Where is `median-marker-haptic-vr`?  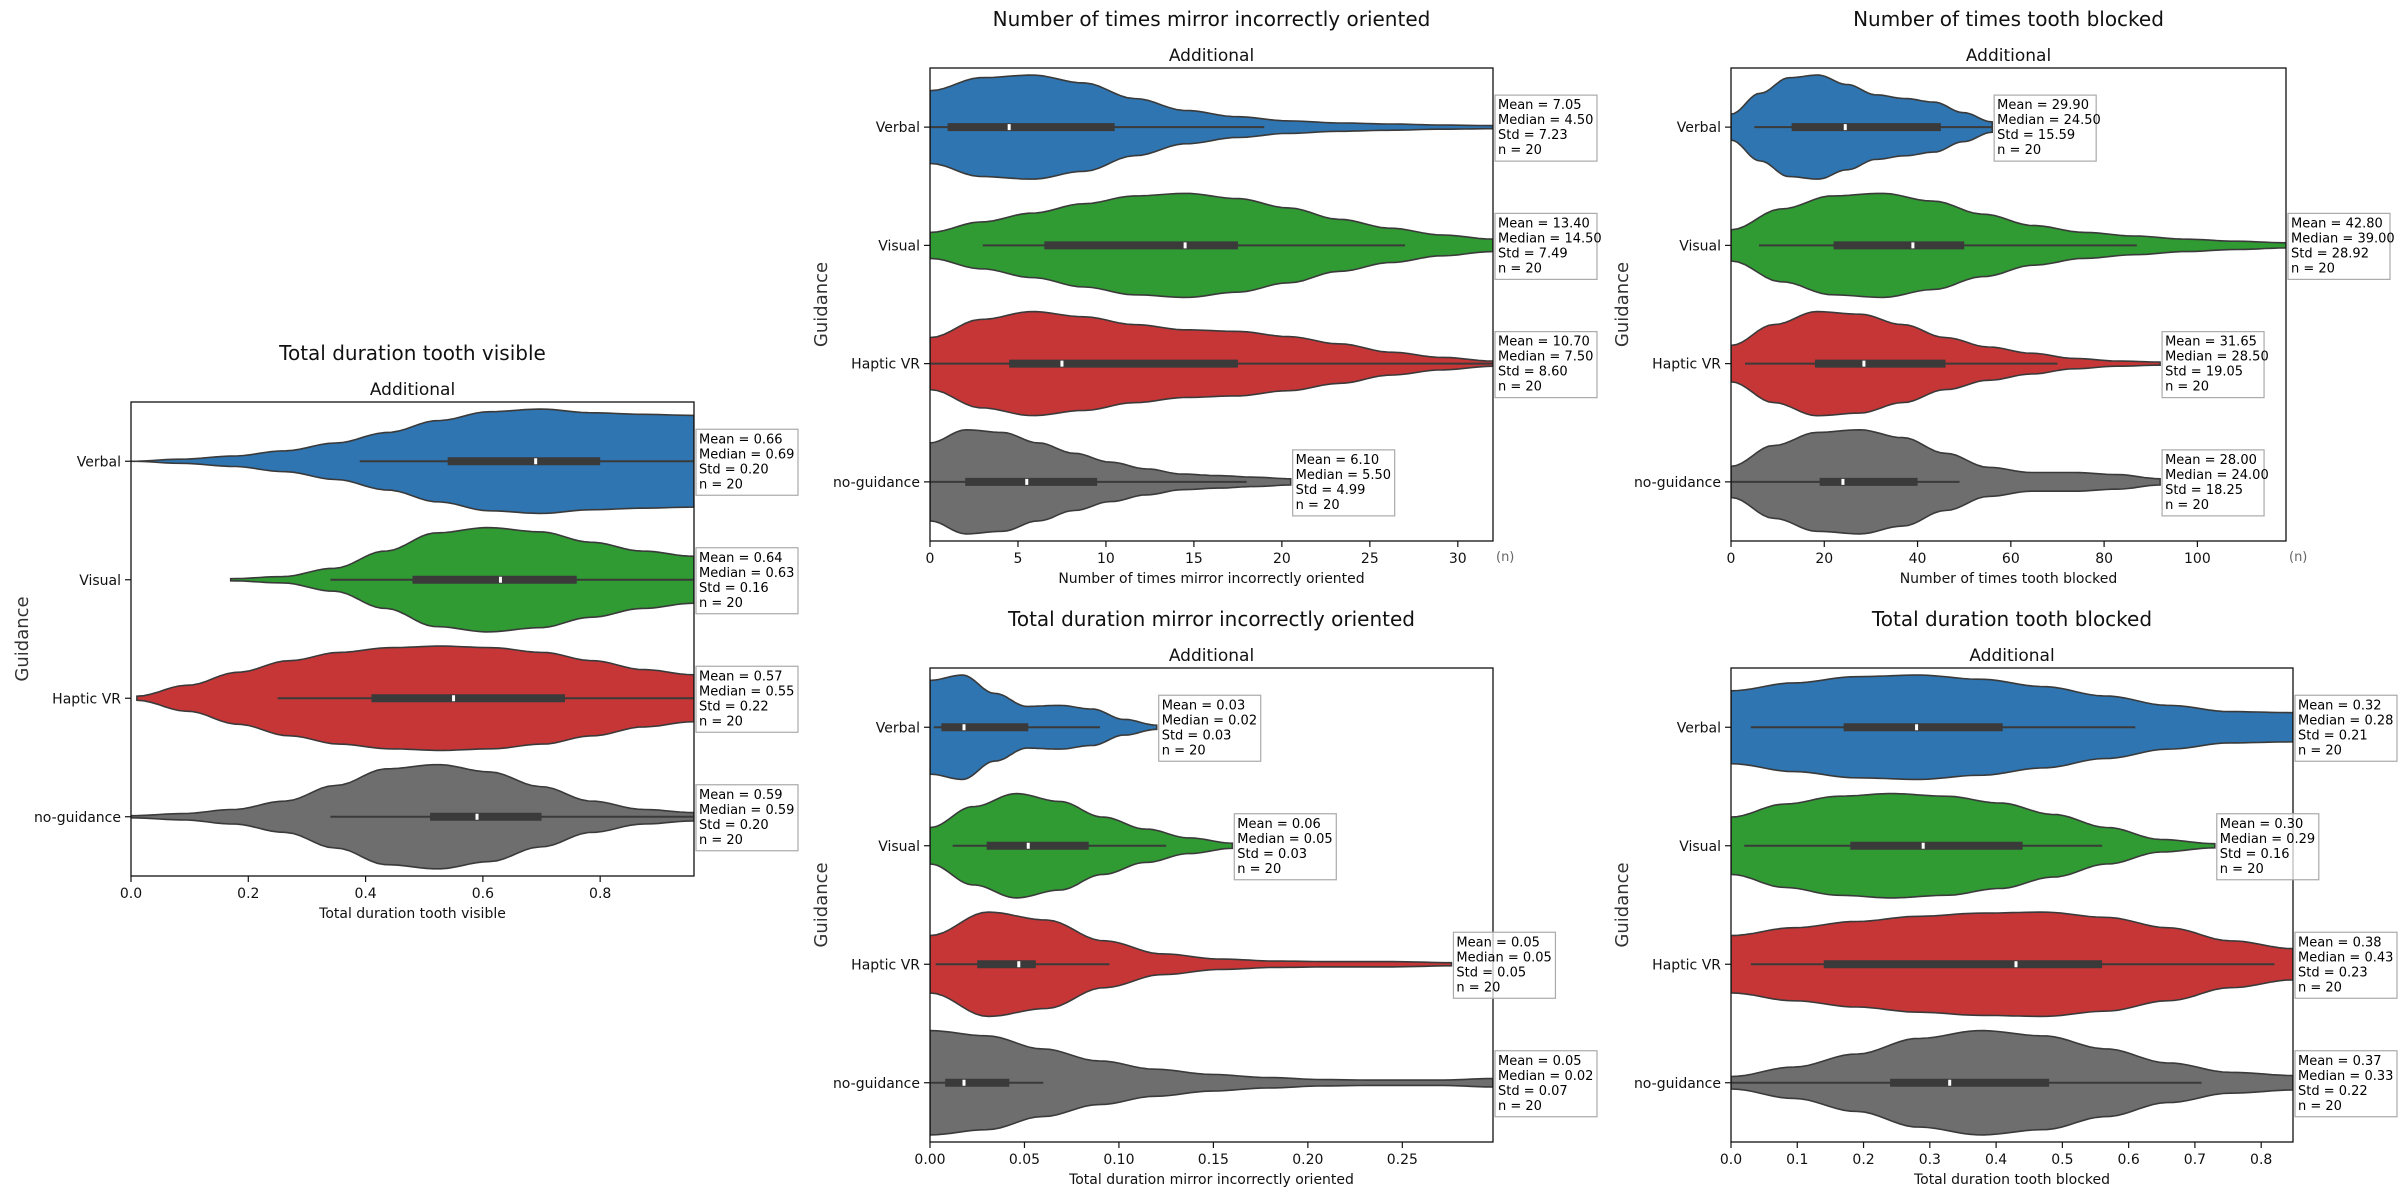 median-marker-haptic-vr is located at coordinates (1864, 363).